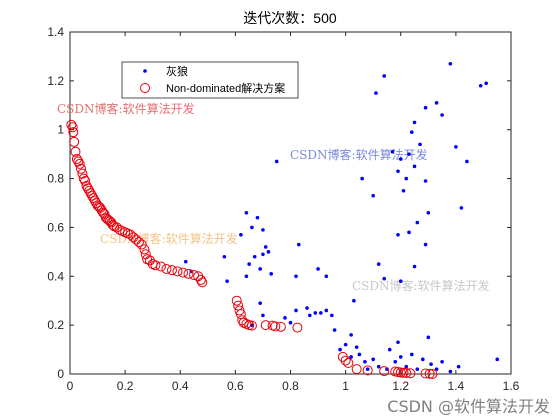 Image resolution: width=560 pixels, height=420 pixels. What do you see at coordinates (180, 386) in the screenshot?
I see `x-tick-label: 0.4` at bounding box center [180, 386].